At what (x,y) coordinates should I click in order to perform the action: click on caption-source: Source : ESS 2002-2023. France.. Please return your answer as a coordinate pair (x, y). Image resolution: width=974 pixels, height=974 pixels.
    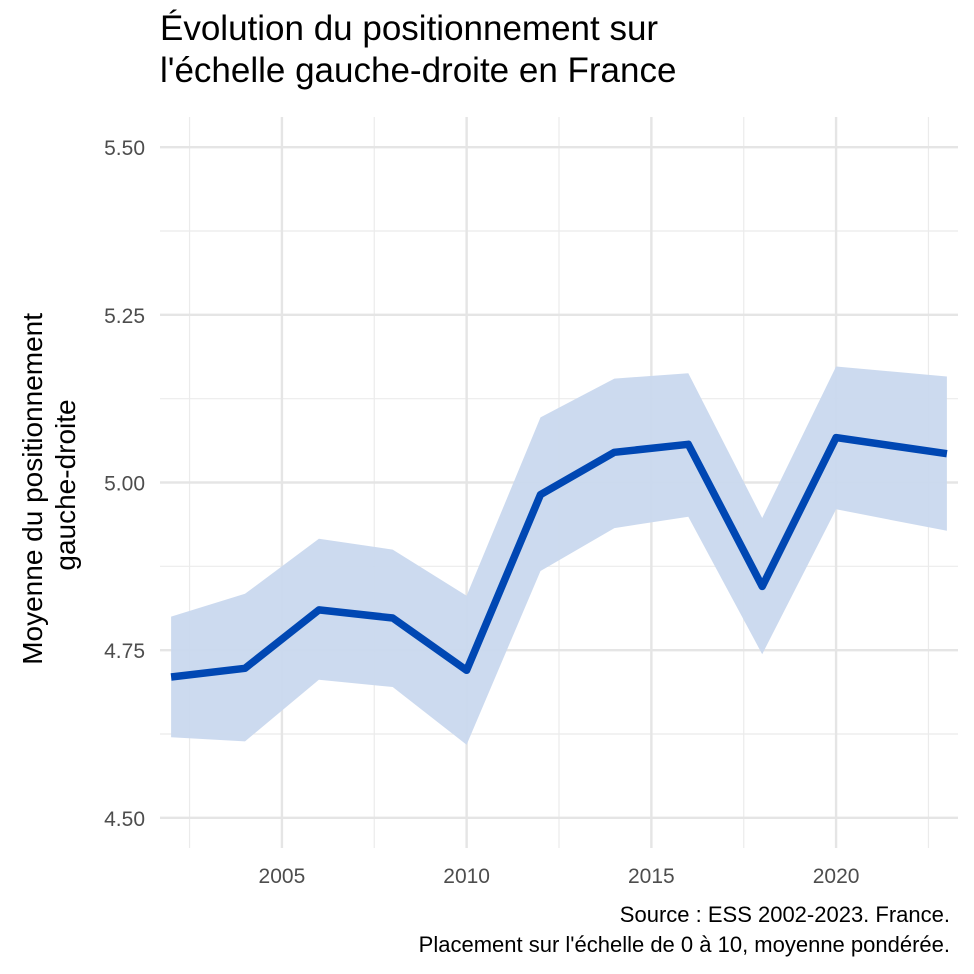
    Looking at the image, I should click on (784, 914).